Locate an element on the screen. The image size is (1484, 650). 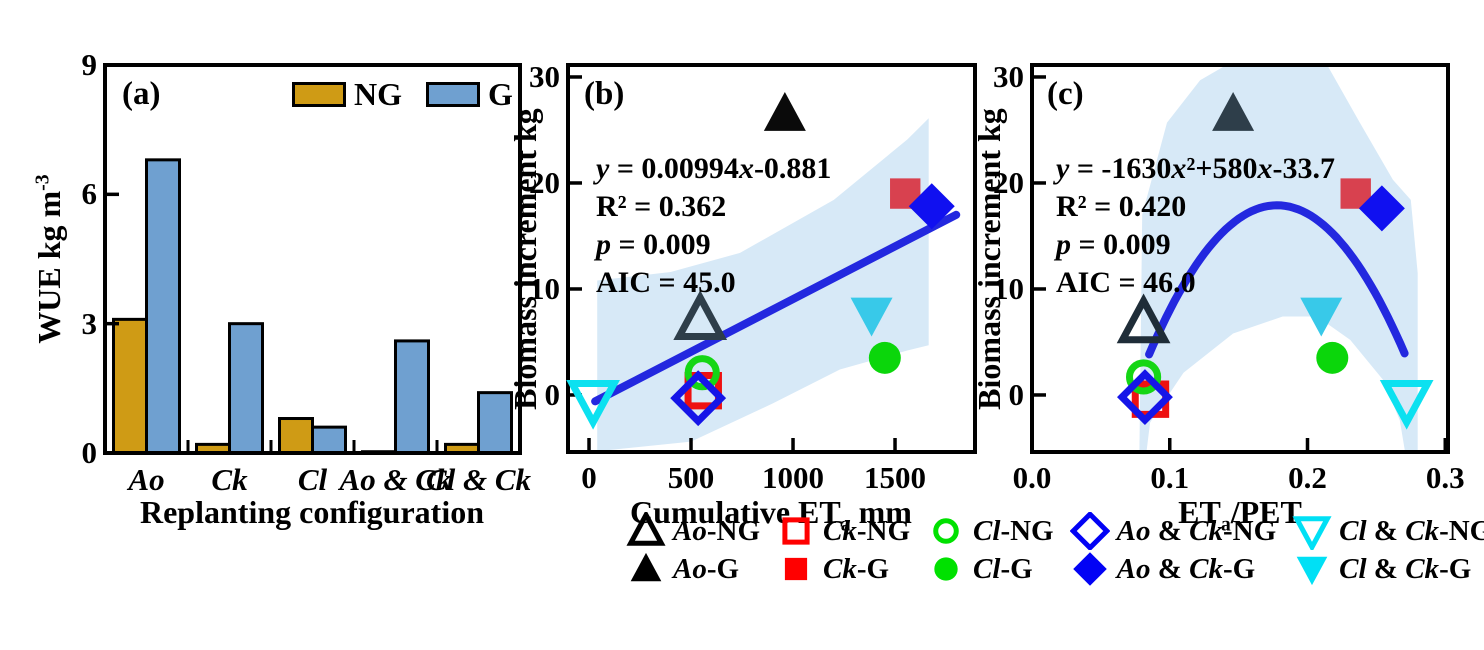
legend-item-label: Ao-NG is located at coordinates (716, 531).